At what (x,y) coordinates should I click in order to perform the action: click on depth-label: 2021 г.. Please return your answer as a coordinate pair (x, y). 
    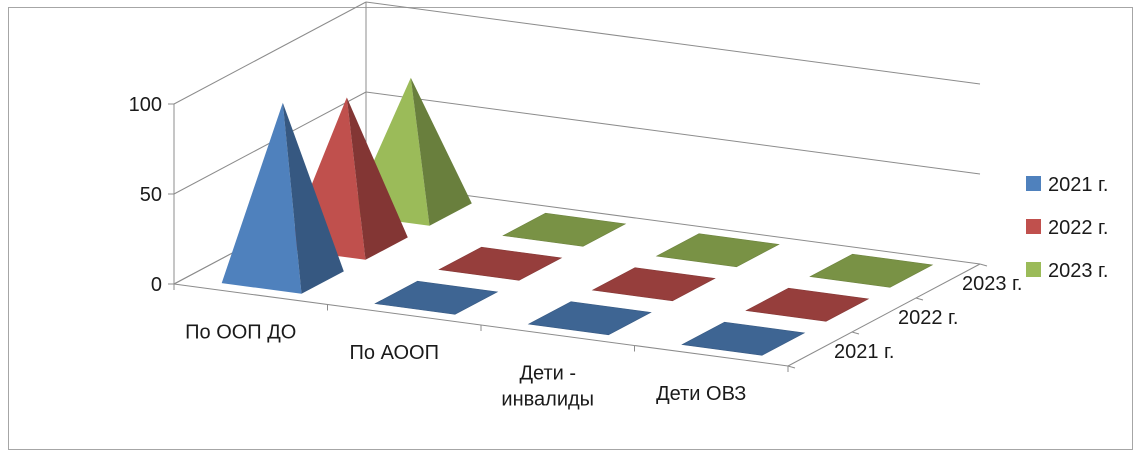
    Looking at the image, I should click on (864, 352).